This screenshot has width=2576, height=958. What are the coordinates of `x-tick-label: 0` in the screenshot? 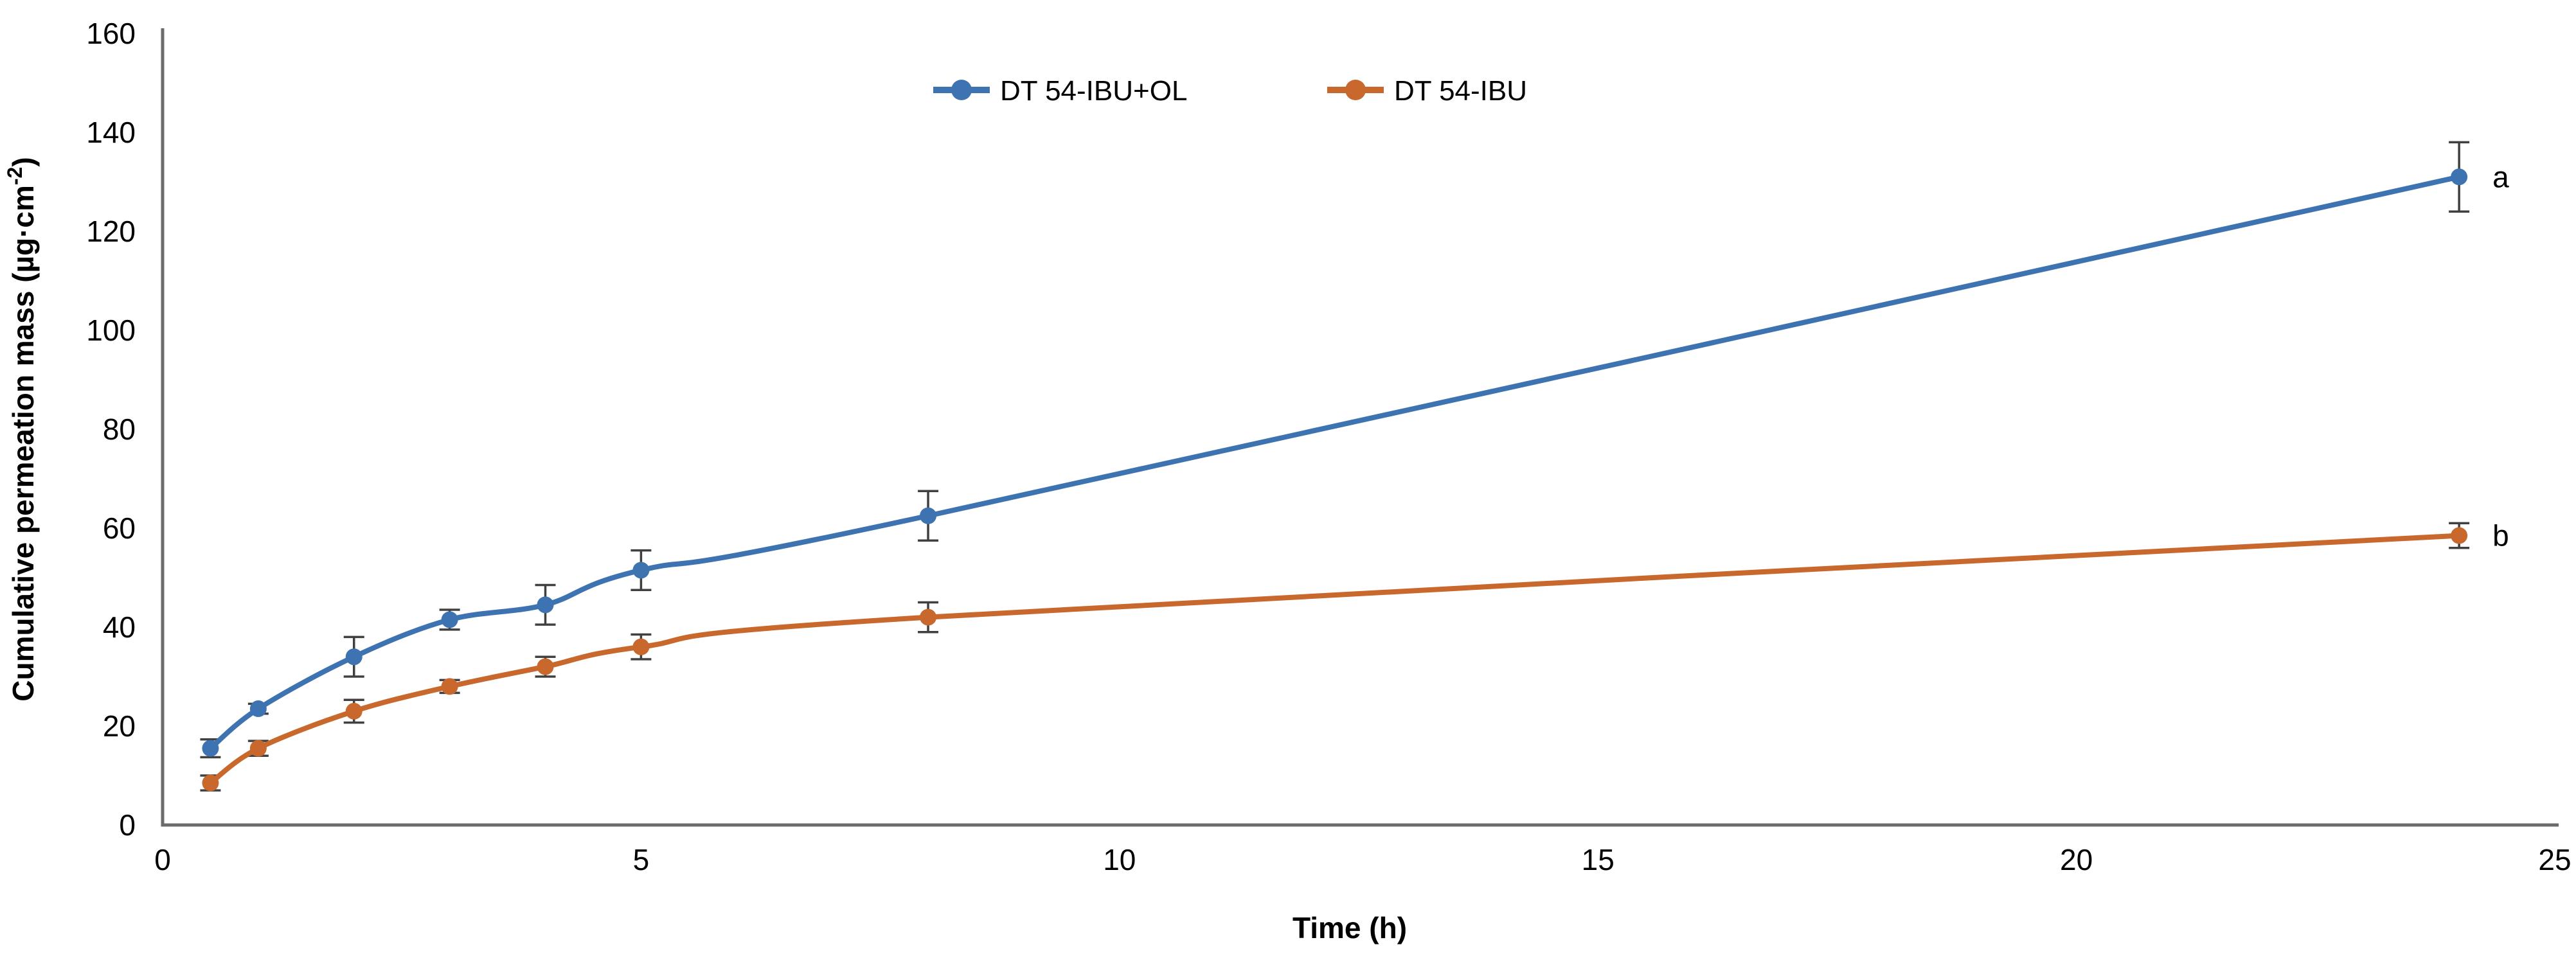 It's located at (162, 859).